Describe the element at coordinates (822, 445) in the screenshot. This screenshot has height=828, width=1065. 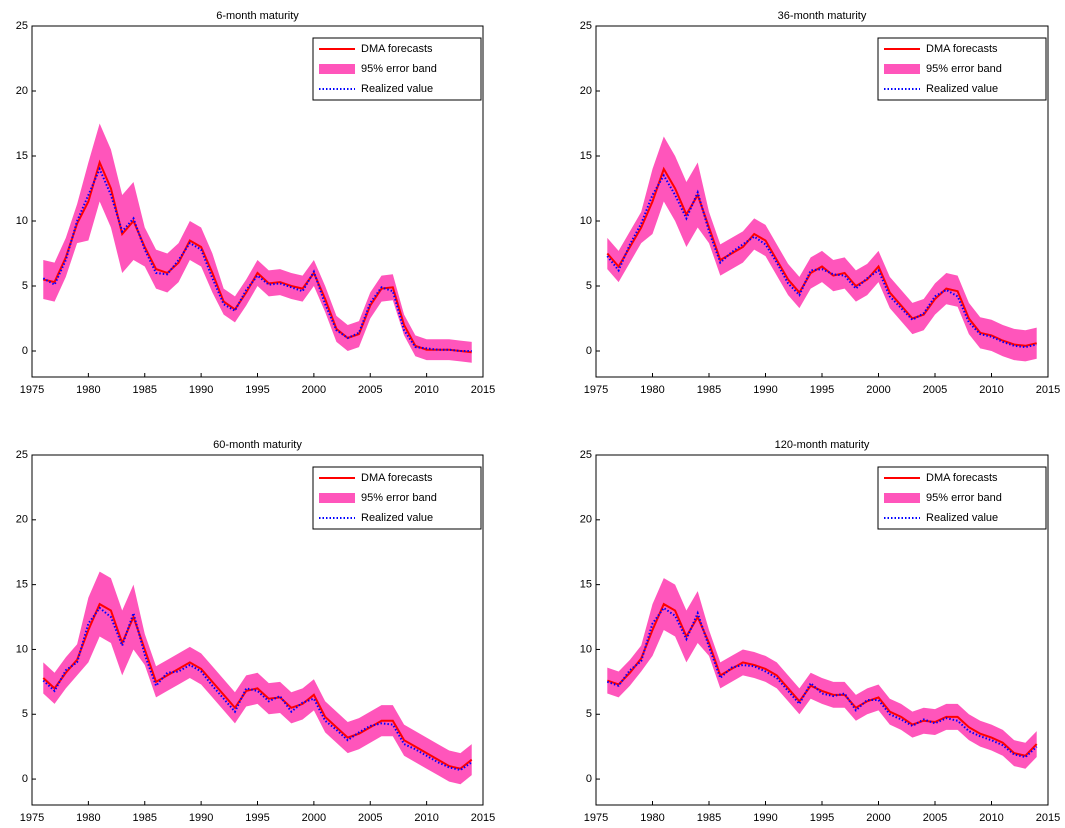
I see `chart-title: 120-month maturity` at that location.